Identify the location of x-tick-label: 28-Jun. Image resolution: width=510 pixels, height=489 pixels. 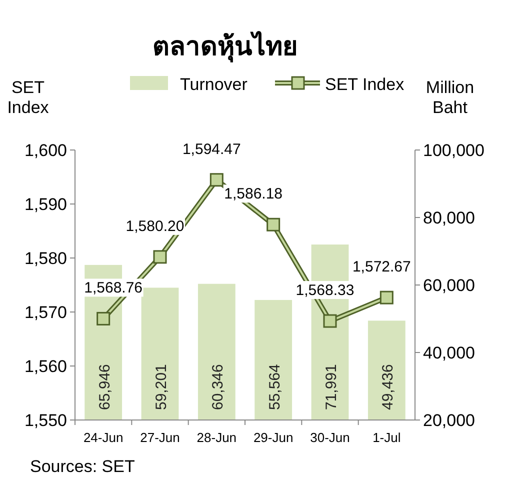
(216, 437).